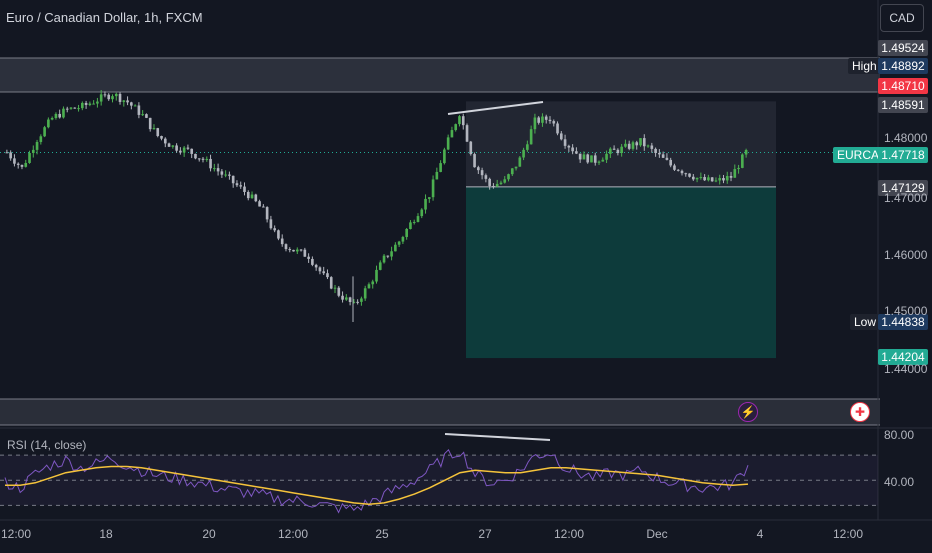  I want to click on high-label: High, so click(864, 66).